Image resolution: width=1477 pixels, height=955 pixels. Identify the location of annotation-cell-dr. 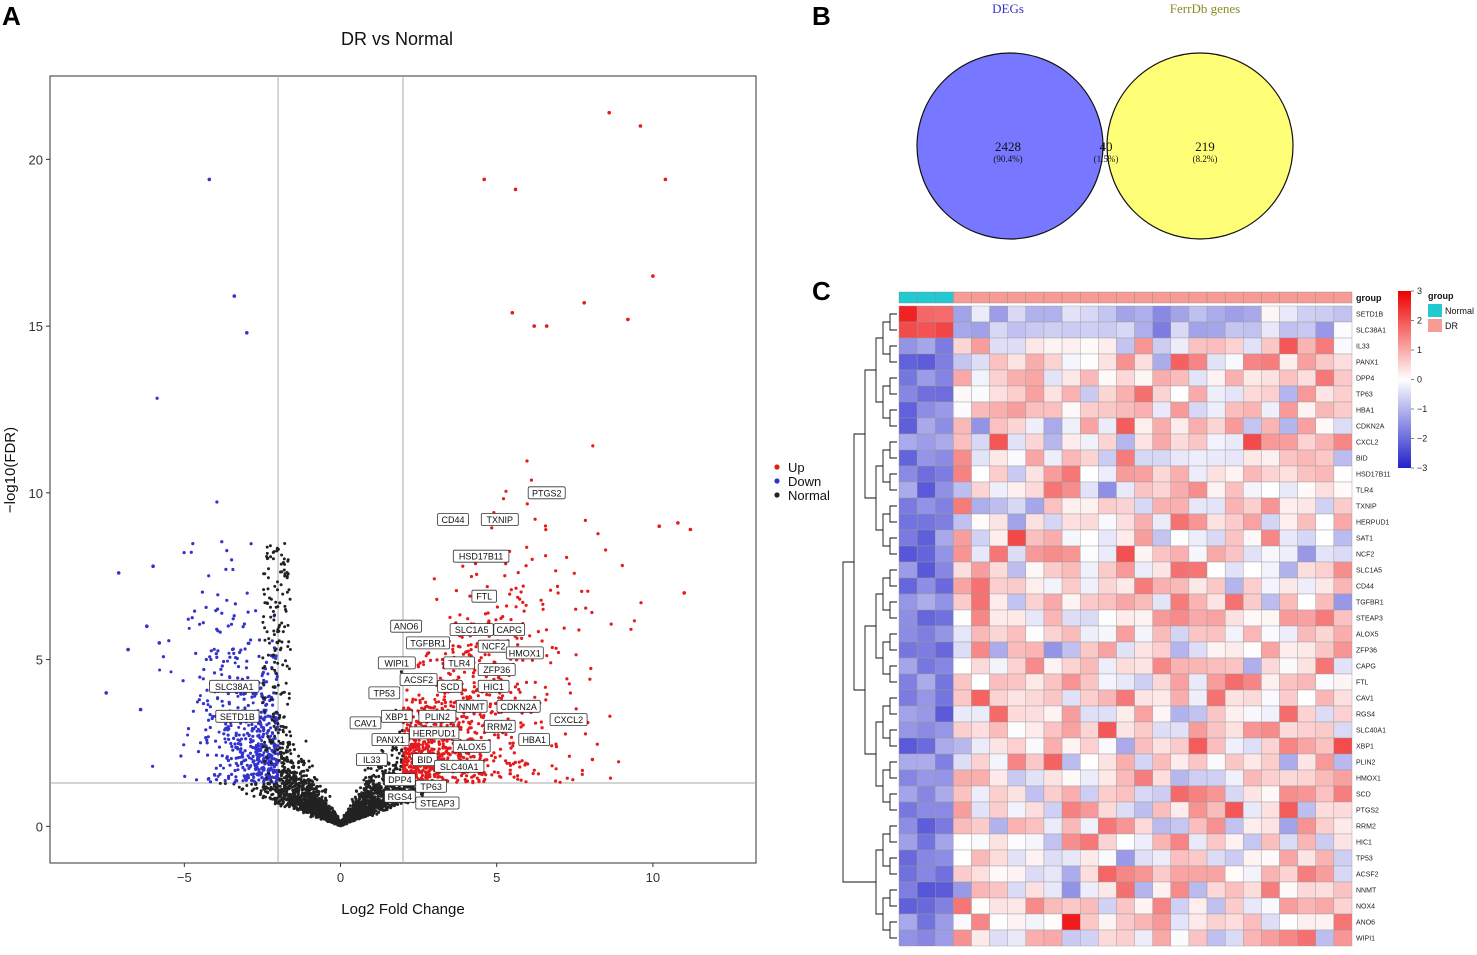
(1035, 297).